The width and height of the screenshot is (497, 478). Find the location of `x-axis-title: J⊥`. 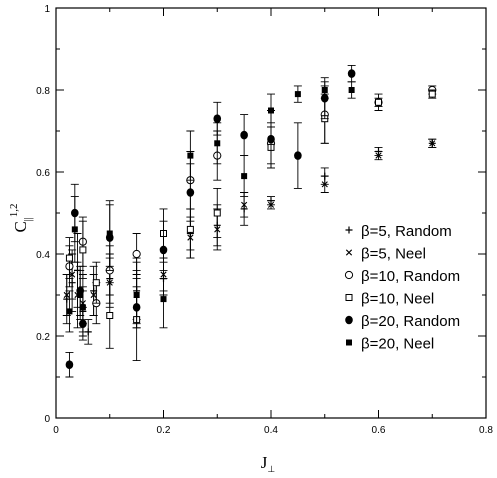

x-axis-title: J⊥ is located at coordinates (268, 463).